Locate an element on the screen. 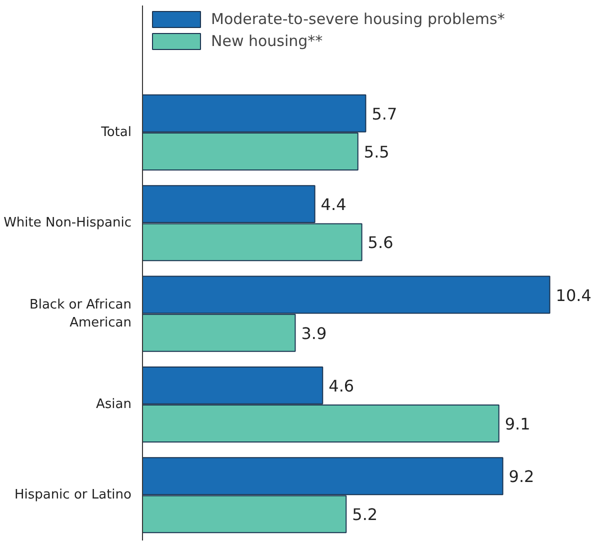  data-label: 9.2 is located at coordinates (521, 476).